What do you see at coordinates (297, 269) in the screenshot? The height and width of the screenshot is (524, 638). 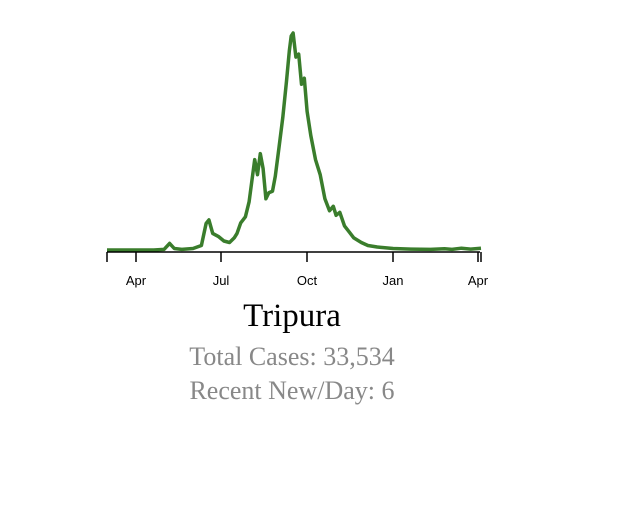 I see `x-axis: Apr Jul Oct Jan Apr` at bounding box center [297, 269].